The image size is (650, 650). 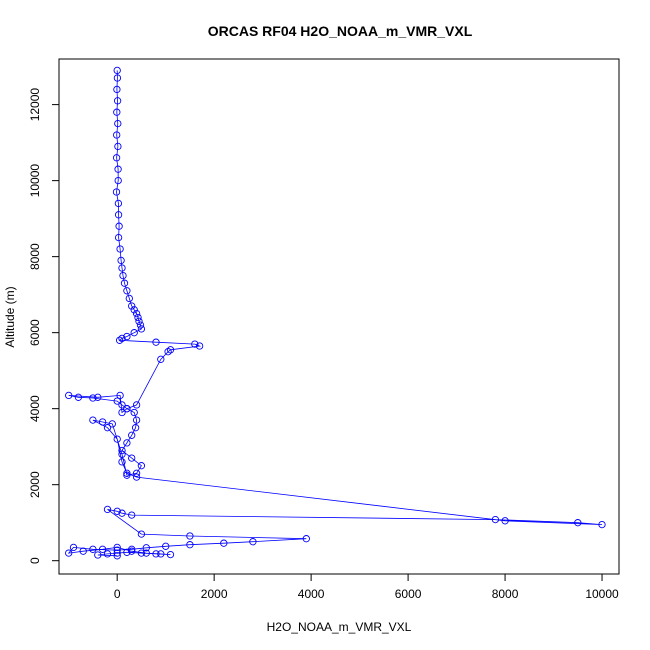 What do you see at coordinates (602, 594) in the screenshot?
I see `x-tick-label: 10000` at bounding box center [602, 594].